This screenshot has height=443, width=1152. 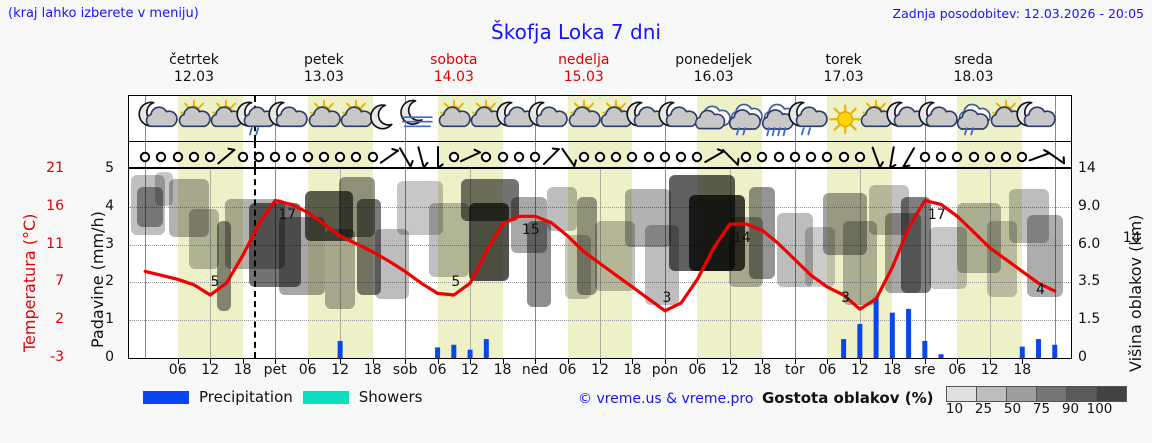 What do you see at coordinates (420, 119) in the screenshot?
I see `moon-fog-icon` at bounding box center [420, 119].